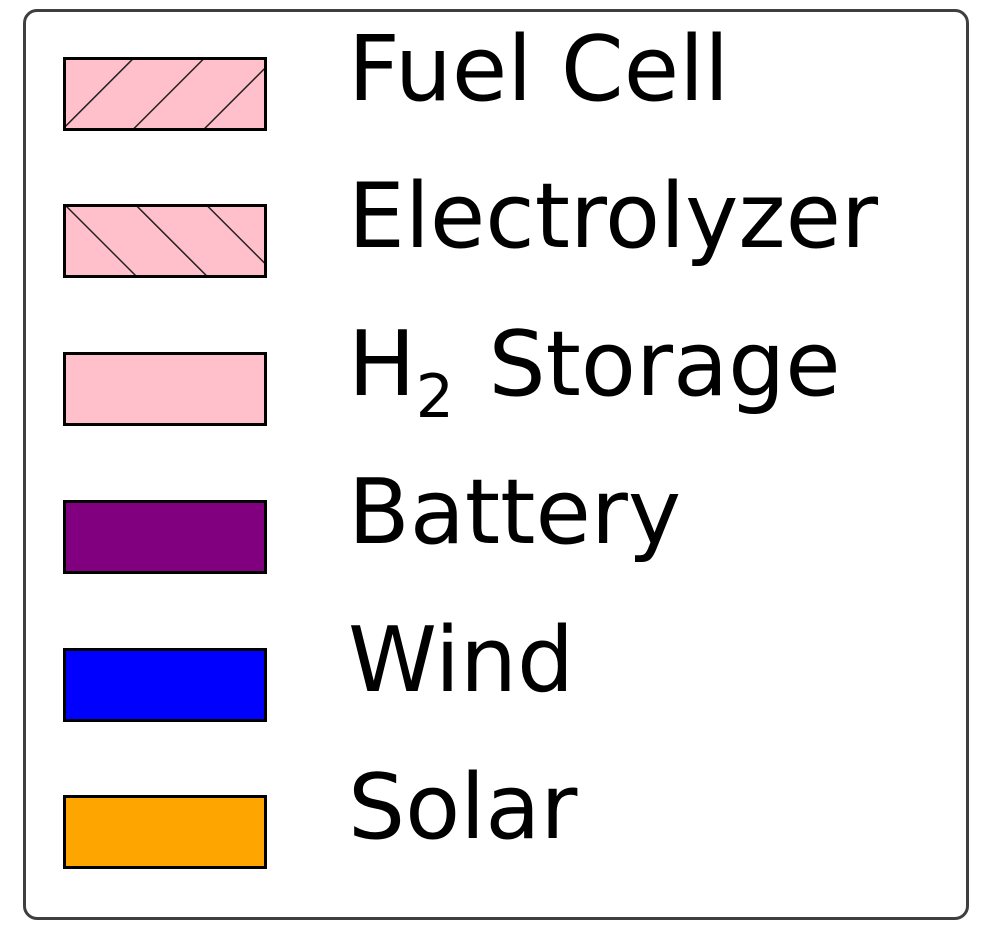 This screenshot has width=981, height=928. I want to click on battery-swatch, so click(165, 537).